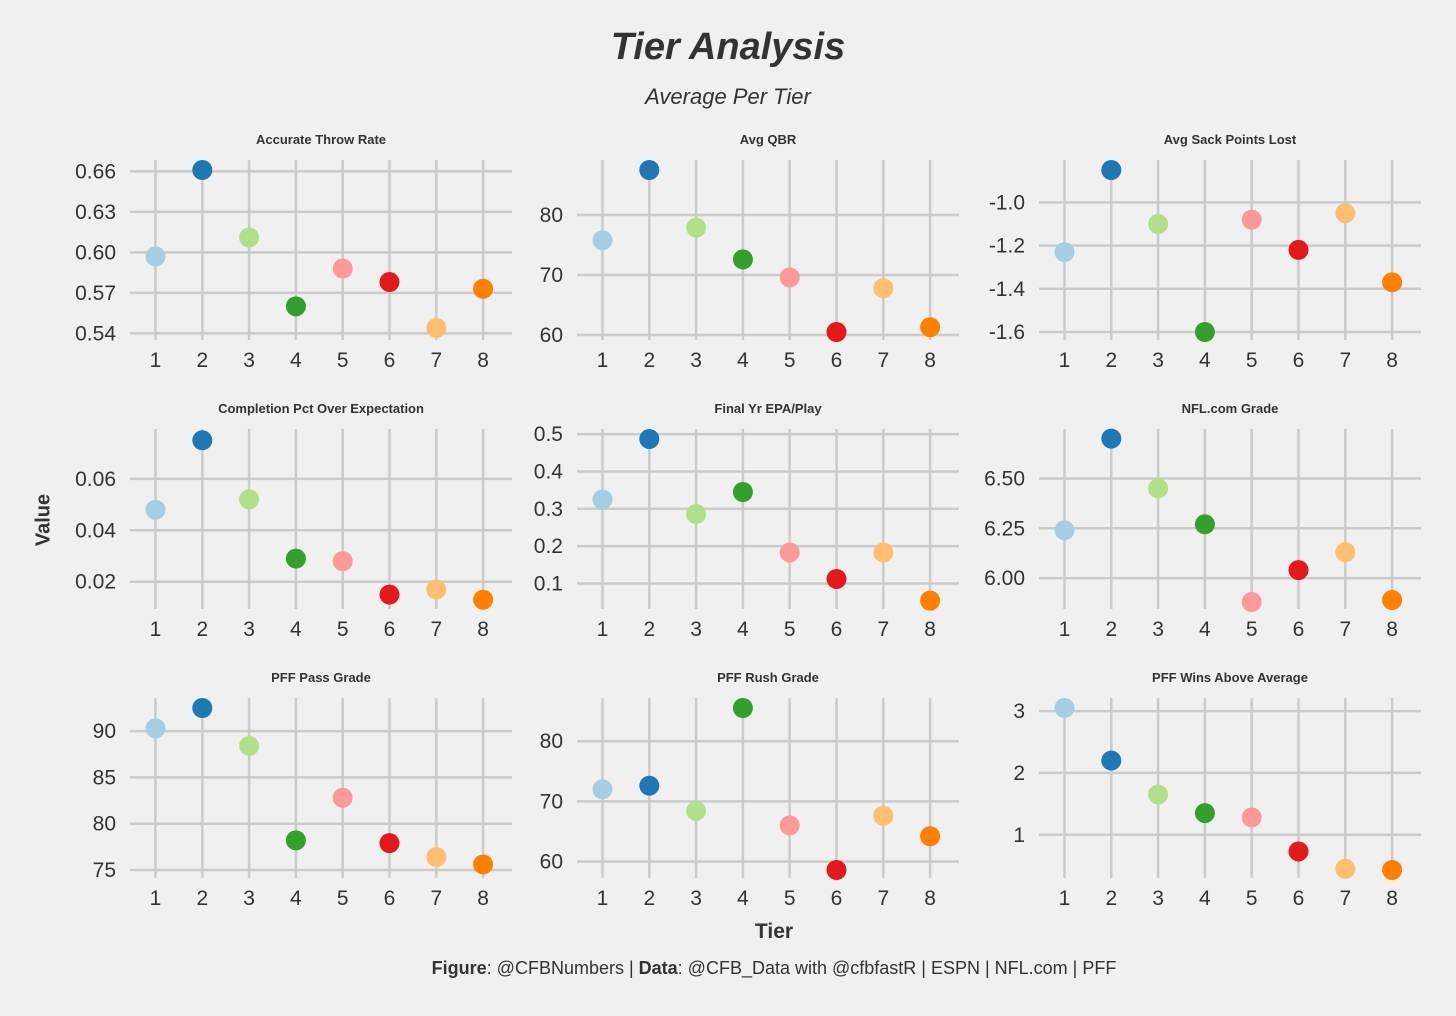  I want to click on panel-2: Avg QBR 60 70 80 1 2 3 4 5 6 7 8, so click(749, 252).